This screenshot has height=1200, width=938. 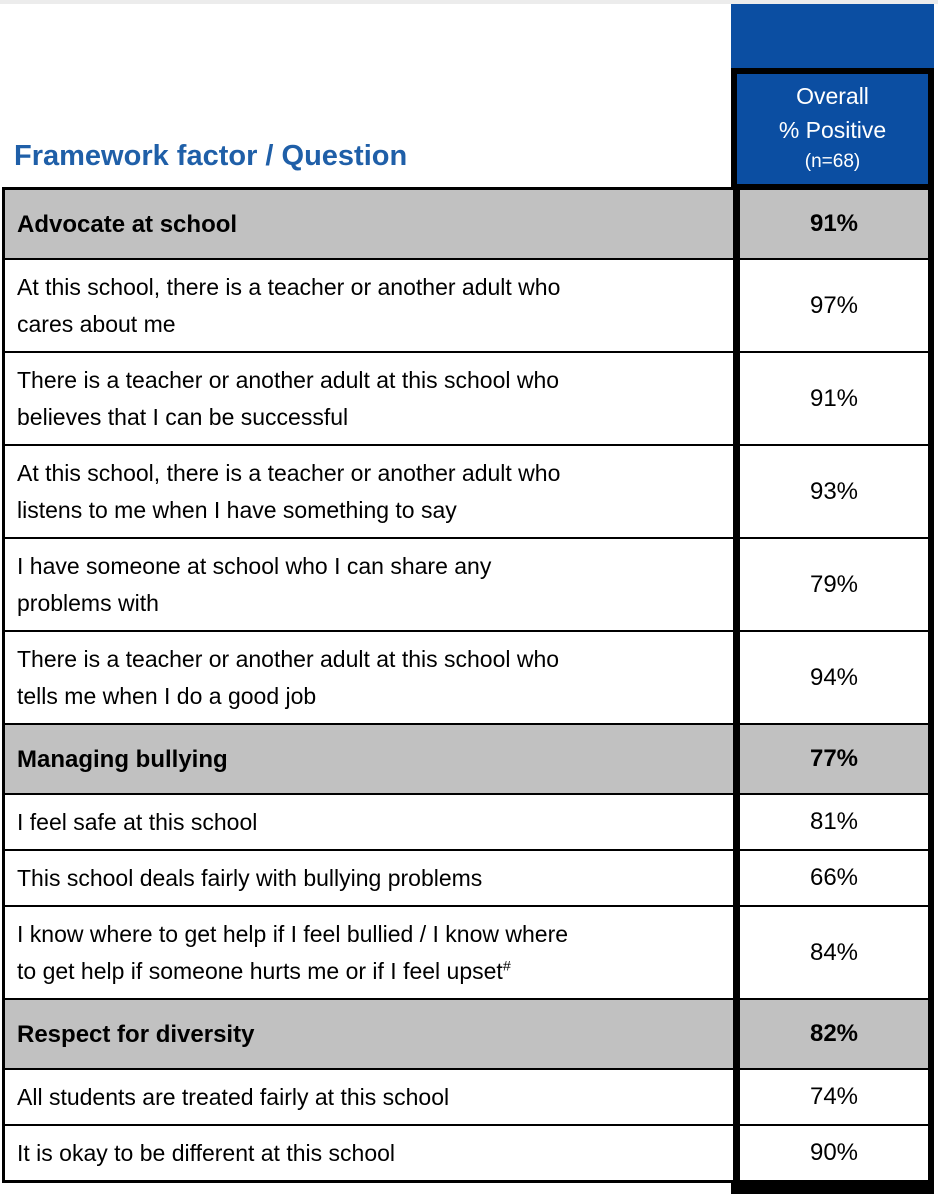 What do you see at coordinates (832, 96) in the screenshot?
I see `column-header-line1: Overall` at bounding box center [832, 96].